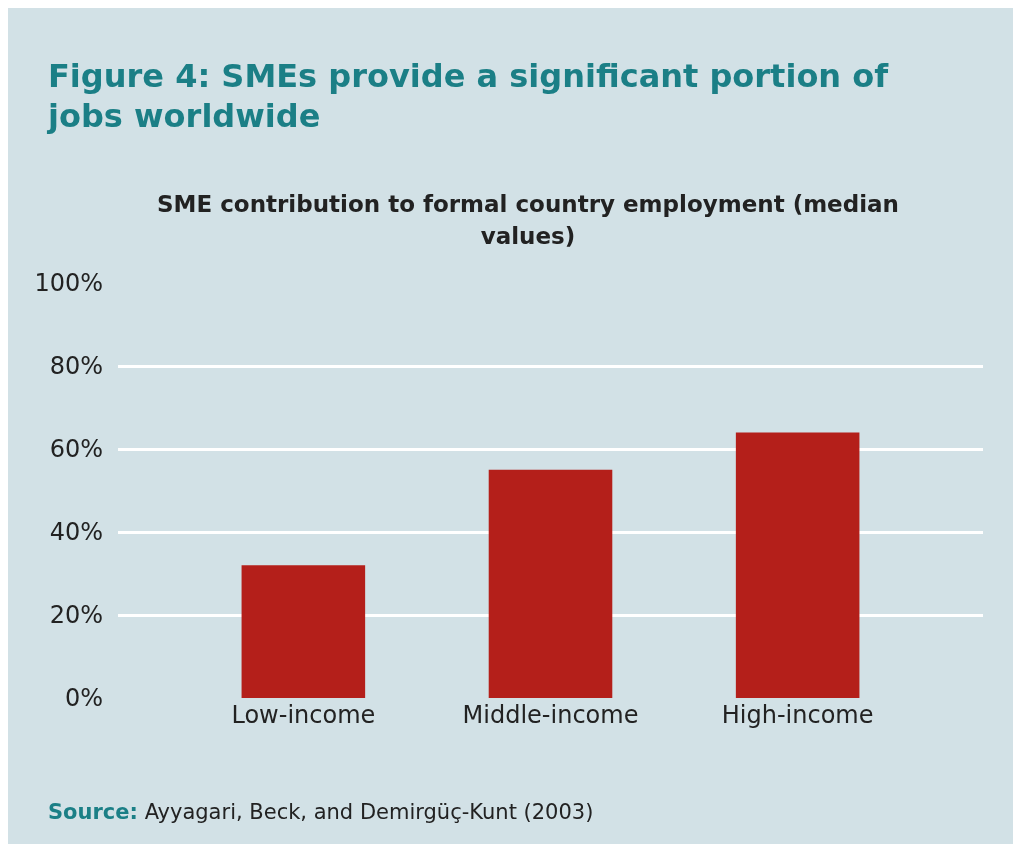 This screenshot has width=1021, height=852. I want to click on x-tick-label: Middle-income, so click(550, 715).